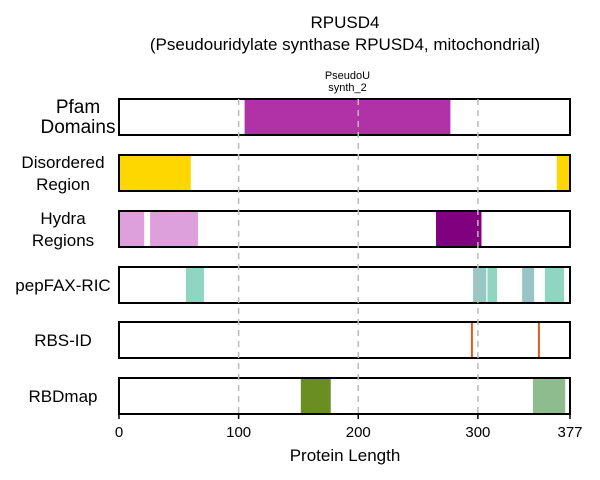  I want to click on track-label: RBS-ID, so click(63, 340).